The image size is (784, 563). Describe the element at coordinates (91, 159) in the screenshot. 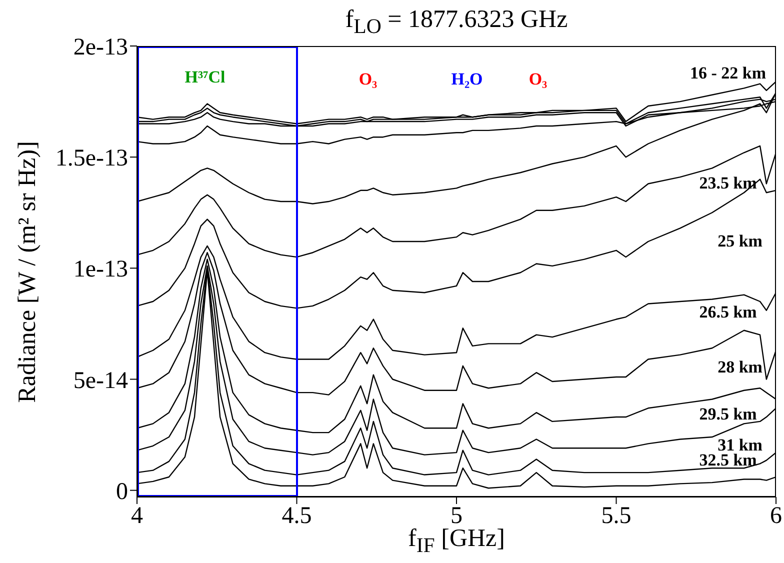

I see `y-tick-label: 1.5e-13` at that location.